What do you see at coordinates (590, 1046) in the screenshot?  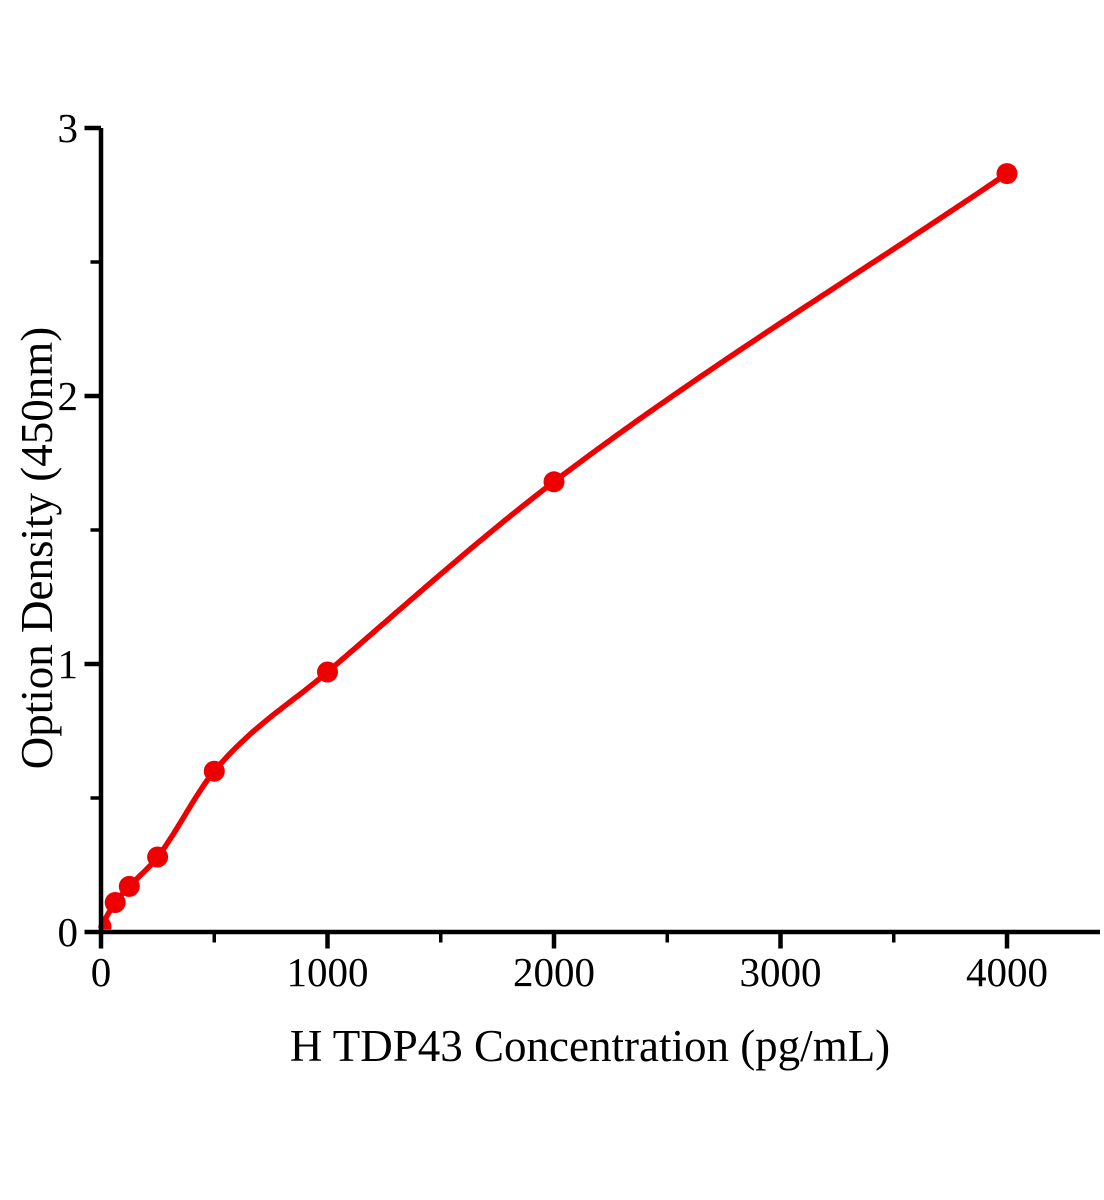 I see `x-axis-title: H TDP43 Concentration (pg/mL)` at bounding box center [590, 1046].